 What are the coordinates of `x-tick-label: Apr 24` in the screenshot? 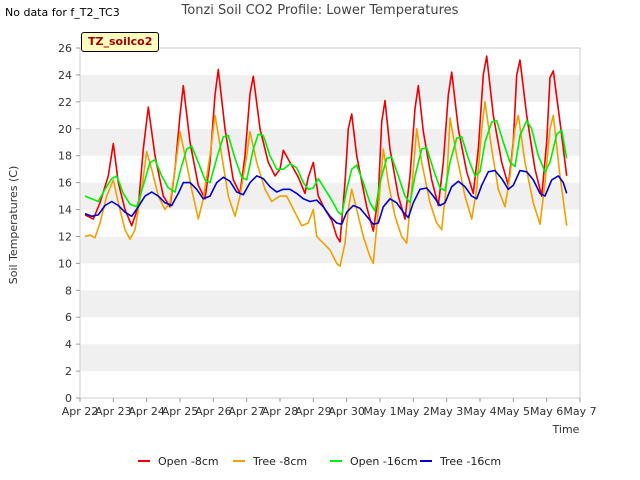 It's located at (146, 411).